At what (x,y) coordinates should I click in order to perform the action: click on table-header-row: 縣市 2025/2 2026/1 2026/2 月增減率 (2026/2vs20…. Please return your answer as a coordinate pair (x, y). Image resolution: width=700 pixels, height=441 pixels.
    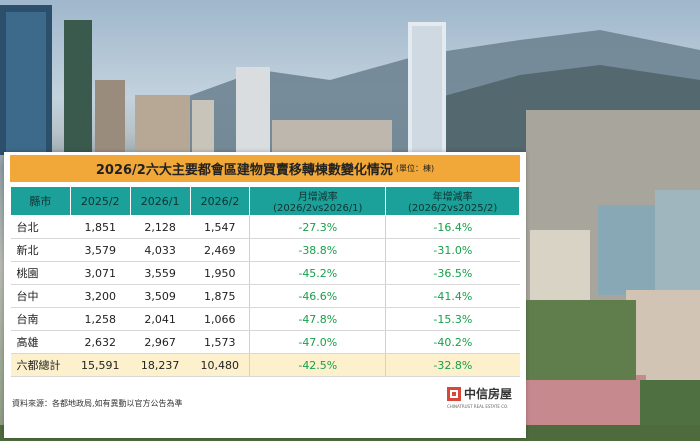
    Looking at the image, I should click on (265, 201).